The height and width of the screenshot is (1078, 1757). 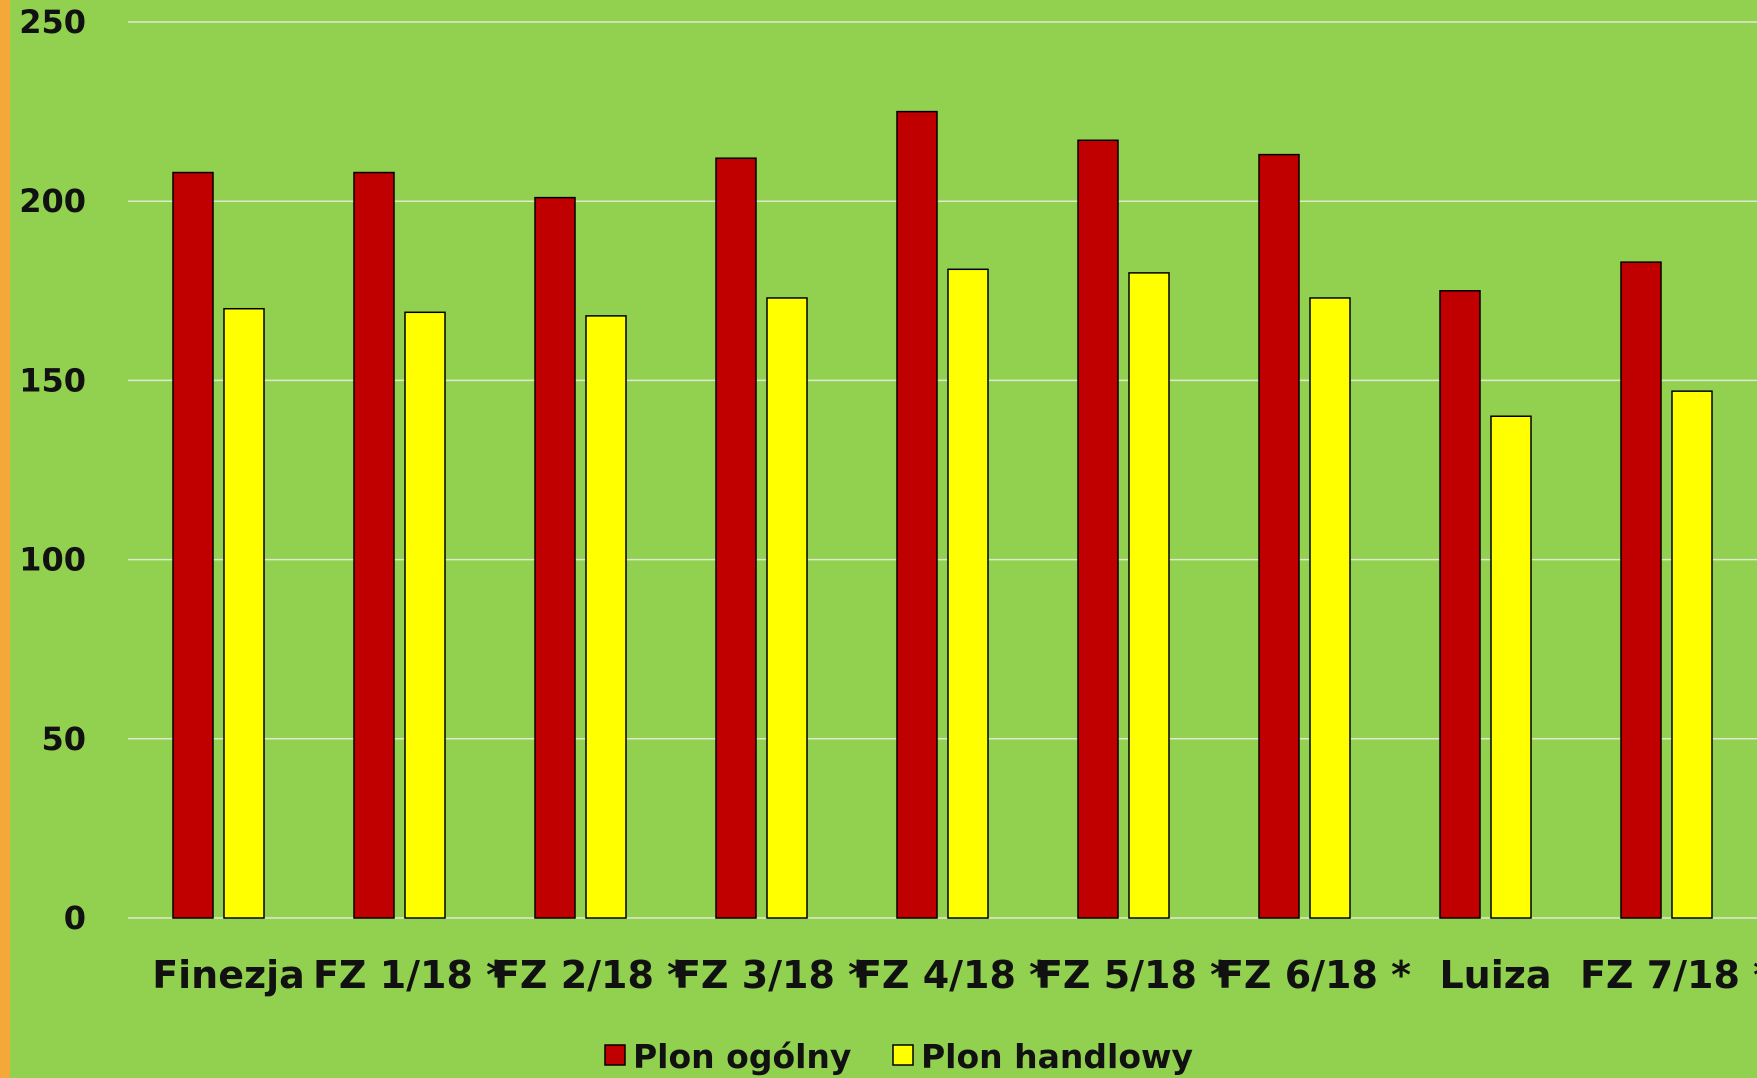 What do you see at coordinates (52, 560) in the screenshot?
I see `y-tick-label: 100` at bounding box center [52, 560].